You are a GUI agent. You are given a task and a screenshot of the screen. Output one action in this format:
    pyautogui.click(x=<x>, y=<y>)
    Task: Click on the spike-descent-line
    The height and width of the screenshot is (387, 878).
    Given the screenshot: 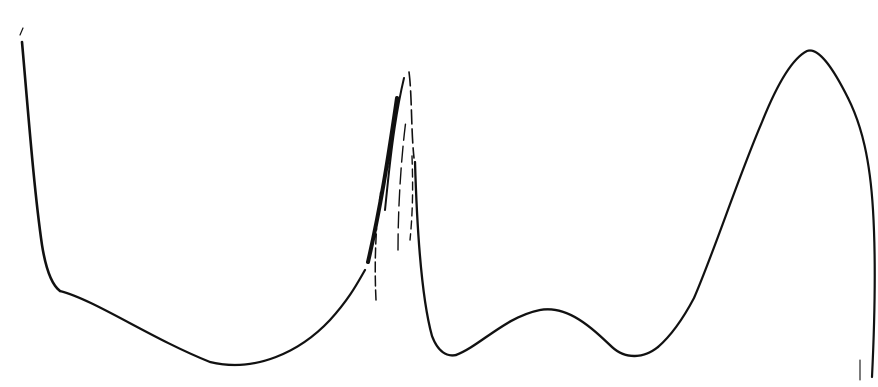 What is the action you would take?
    pyautogui.click(x=435, y=258)
    